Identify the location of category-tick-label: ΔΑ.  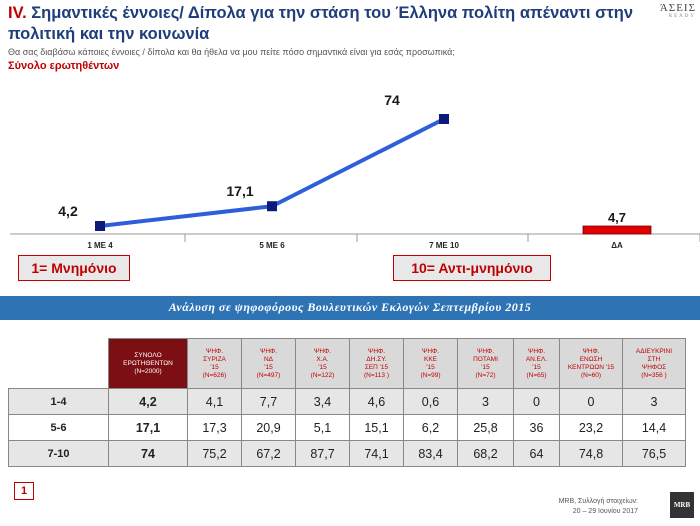
(617, 245).